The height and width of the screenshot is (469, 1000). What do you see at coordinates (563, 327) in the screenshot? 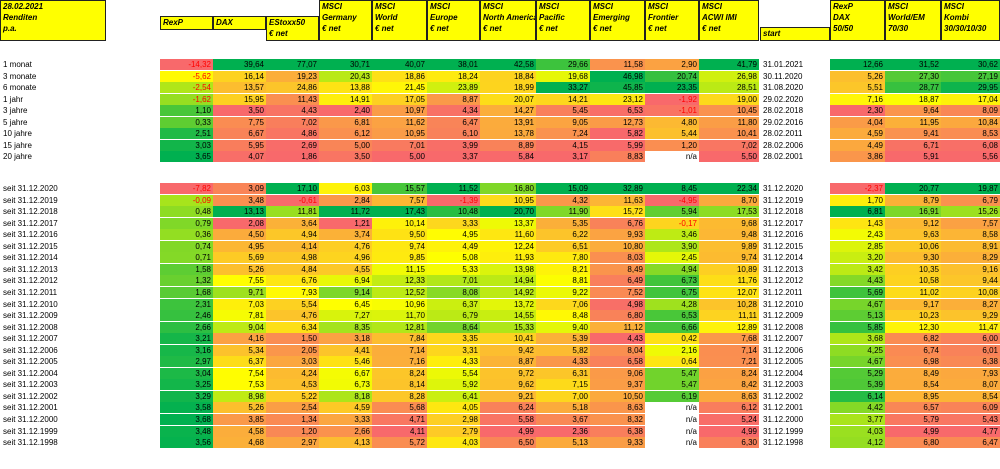
I see `data-cell: 9,40` at bounding box center [563, 327].